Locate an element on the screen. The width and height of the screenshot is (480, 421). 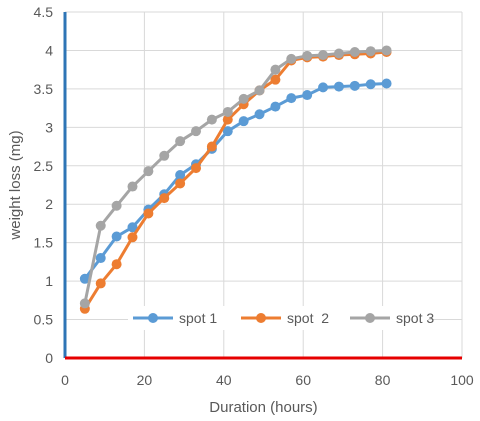
x-tick-label: 100 is located at coordinates (462, 380).